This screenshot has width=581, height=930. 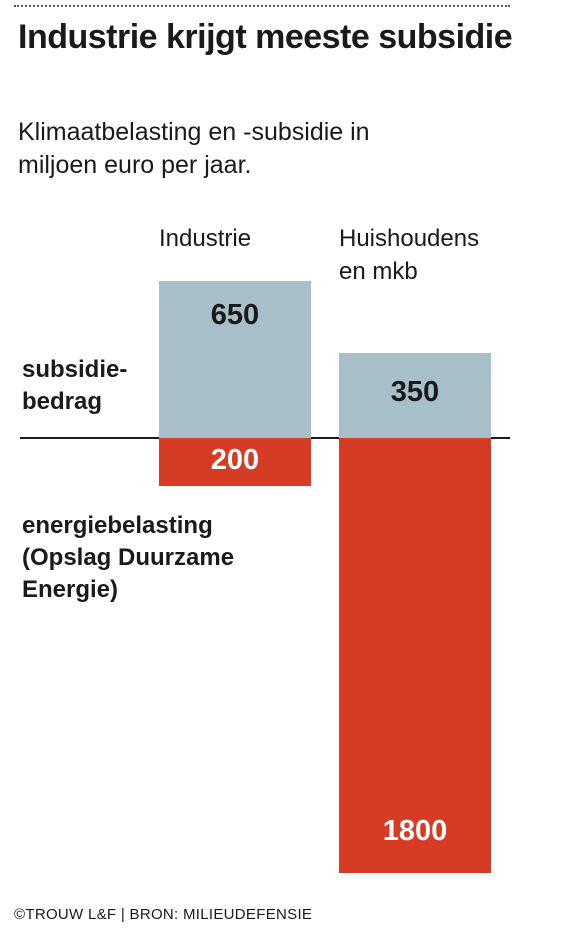 What do you see at coordinates (262, 6) in the screenshot?
I see `top-dotted-rule` at bounding box center [262, 6].